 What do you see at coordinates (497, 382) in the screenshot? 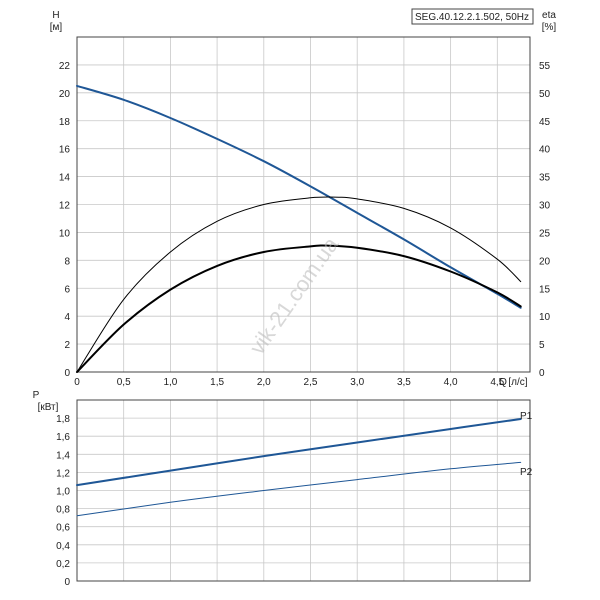
I see `x-tick-label: 4,5` at bounding box center [497, 382].